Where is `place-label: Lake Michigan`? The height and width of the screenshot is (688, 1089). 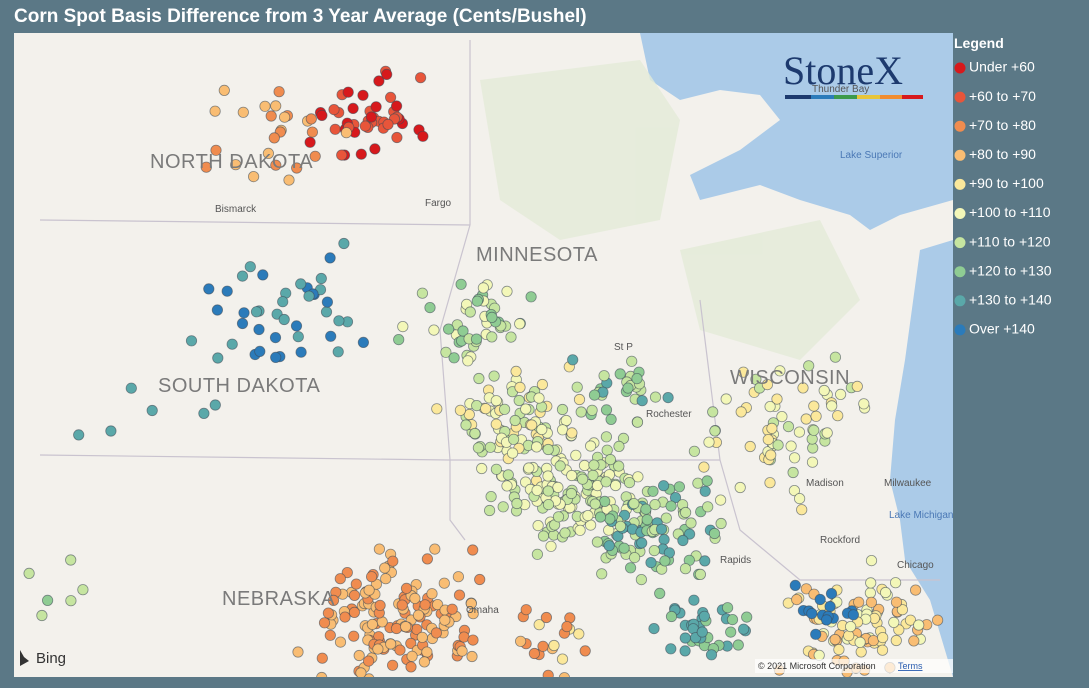 place-label: Lake Michigan is located at coordinates (921, 515).